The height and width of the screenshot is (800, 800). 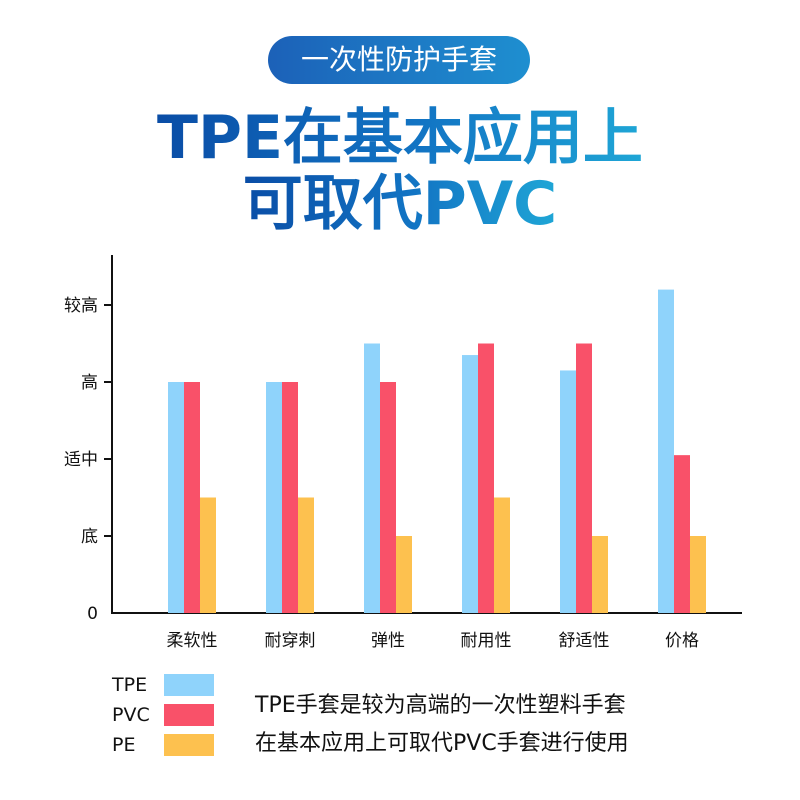 I want to click on x-tick-label-4: 舒适性, so click(x=584, y=641).